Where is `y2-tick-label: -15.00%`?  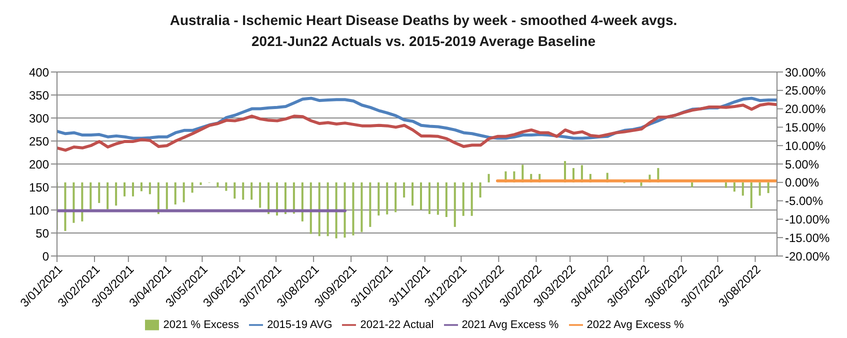
y2-tick-label: -15.00% is located at coordinates (807, 237).